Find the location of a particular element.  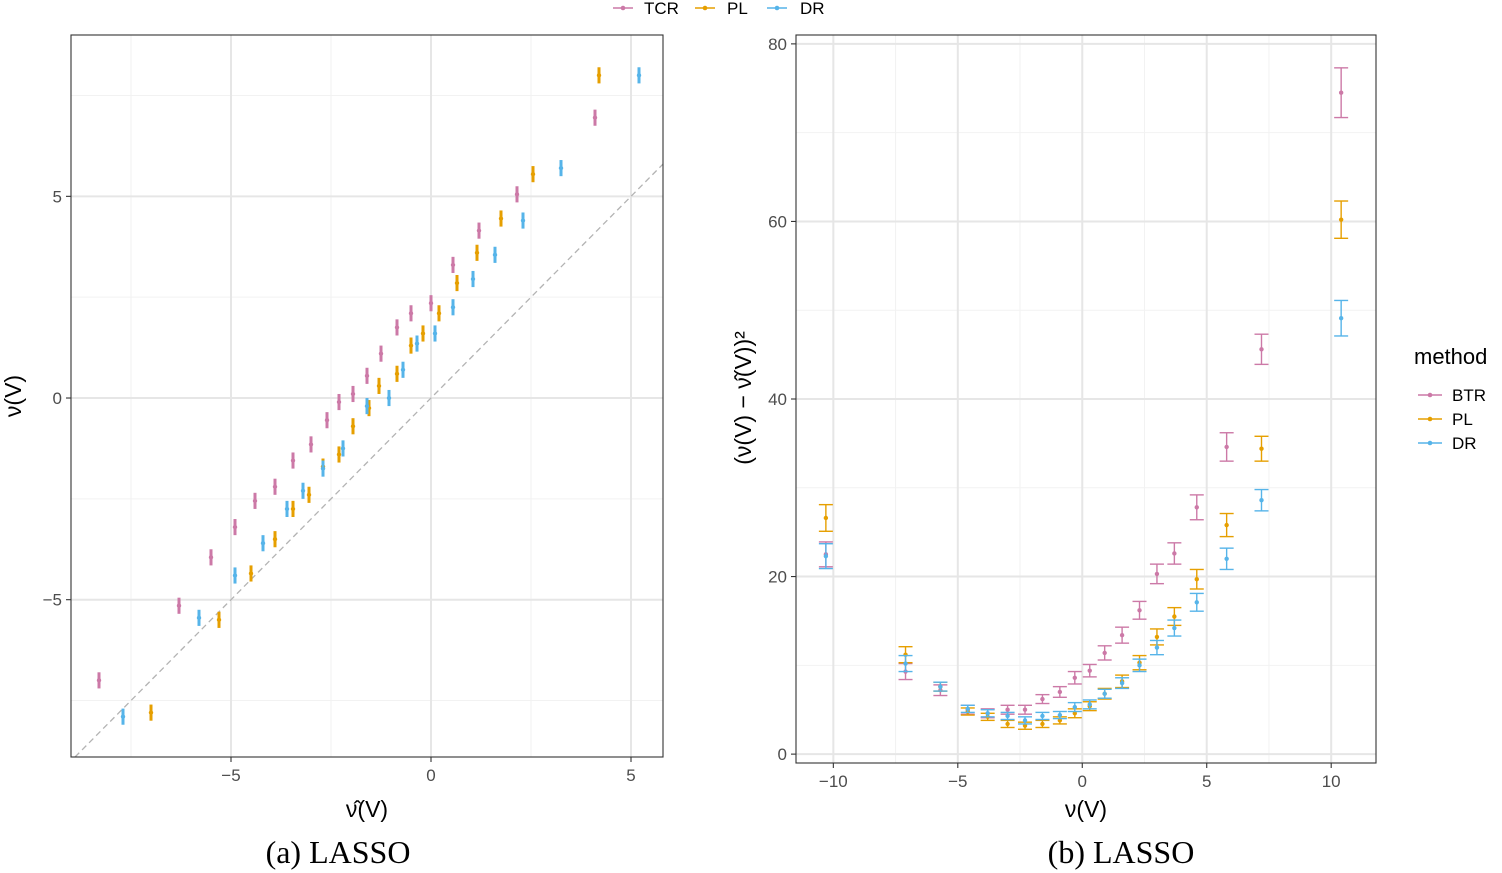

panel-a-caption: (a) LASSO is located at coordinates (338, 852).